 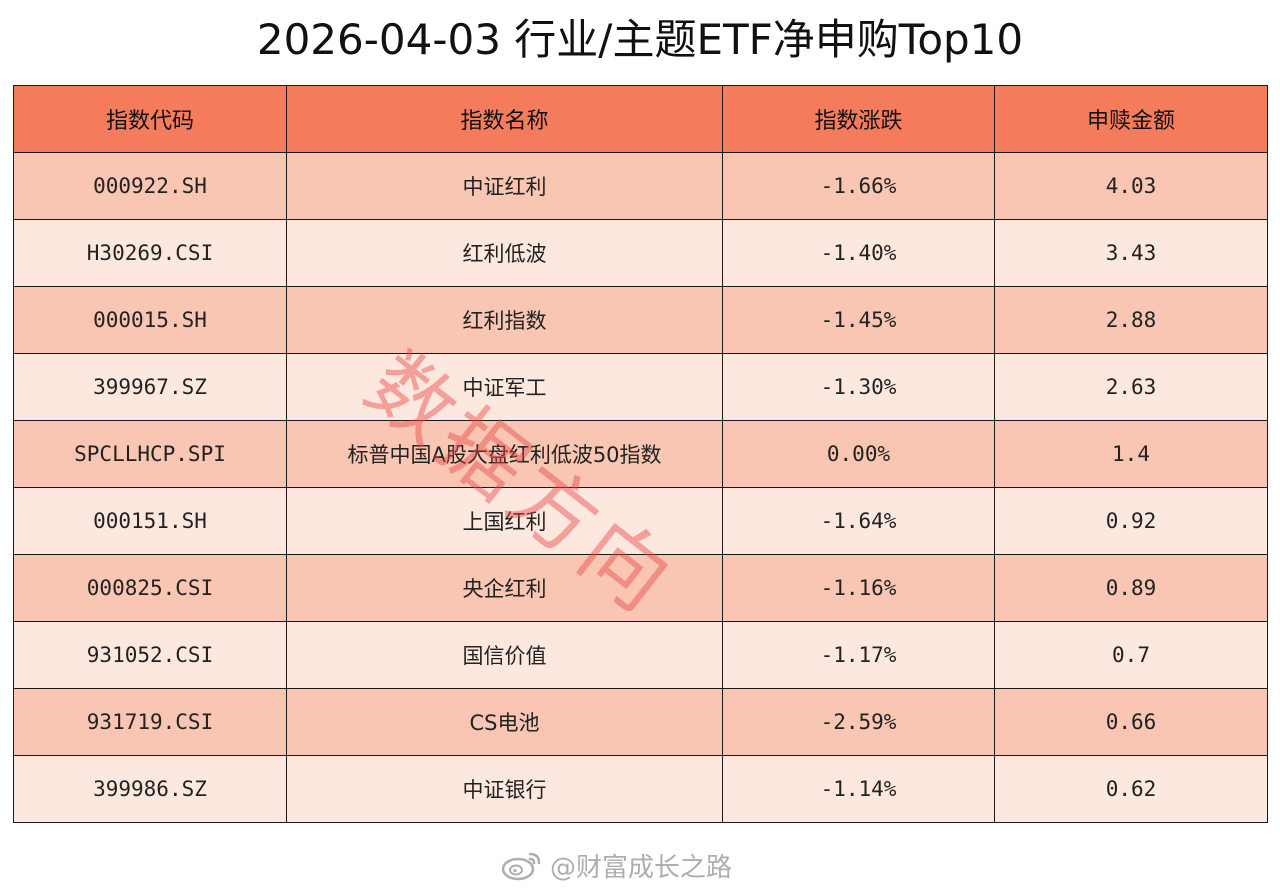 I want to click on weibo-icon, so click(x=521, y=866).